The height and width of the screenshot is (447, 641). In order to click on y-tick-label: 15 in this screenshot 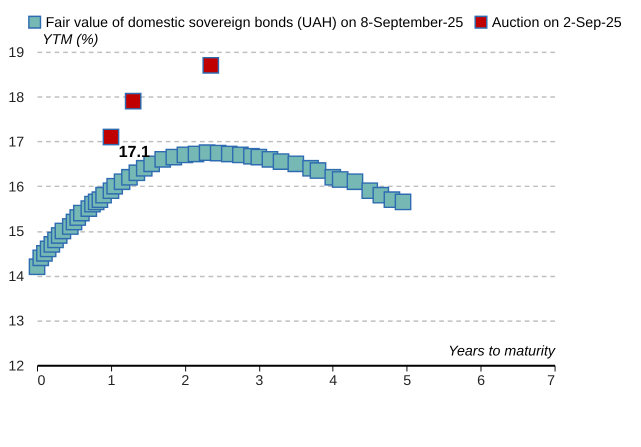, I will do `click(16, 232)`.